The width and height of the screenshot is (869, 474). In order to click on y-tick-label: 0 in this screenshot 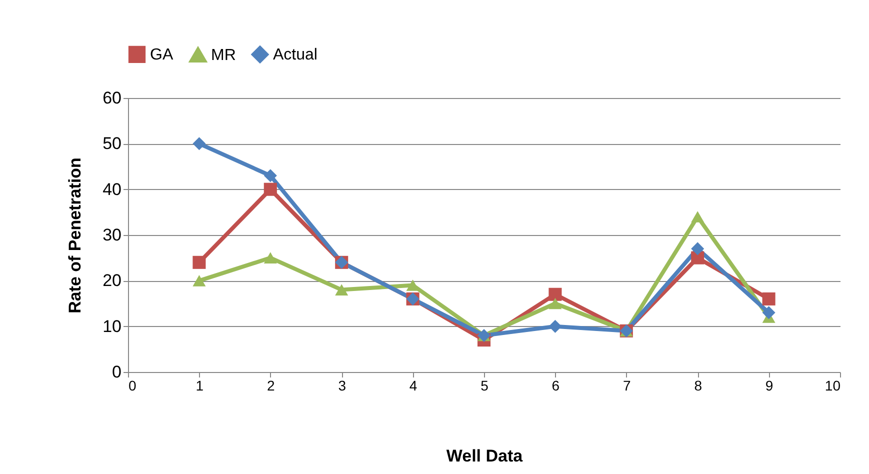, I will do `click(117, 372)`.